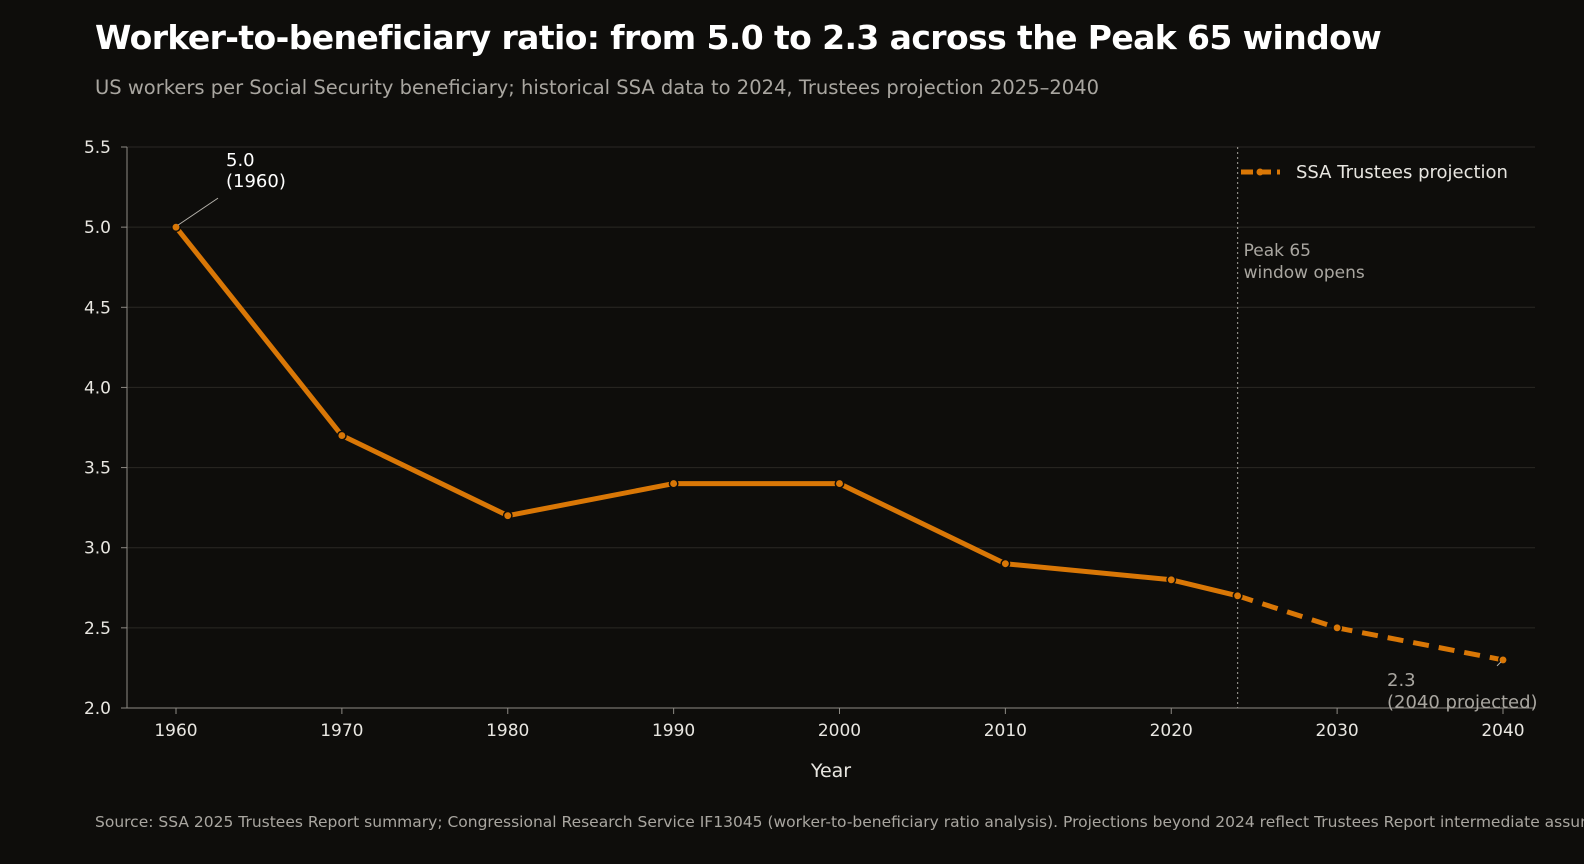 This screenshot has width=1584, height=864. What do you see at coordinates (97, 709) in the screenshot?
I see `y-tick-label: 2.0` at bounding box center [97, 709].